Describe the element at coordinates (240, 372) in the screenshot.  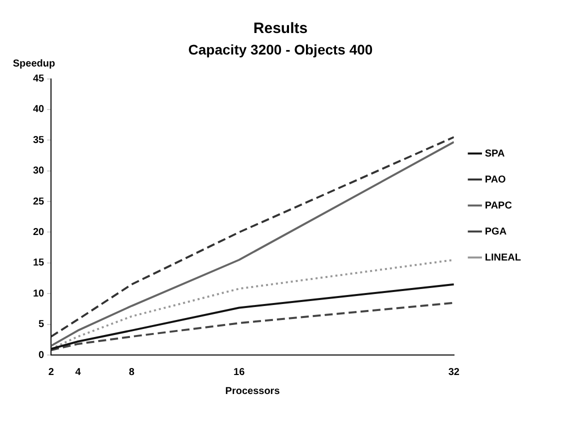
I see `x-tick-label: 16` at that location.